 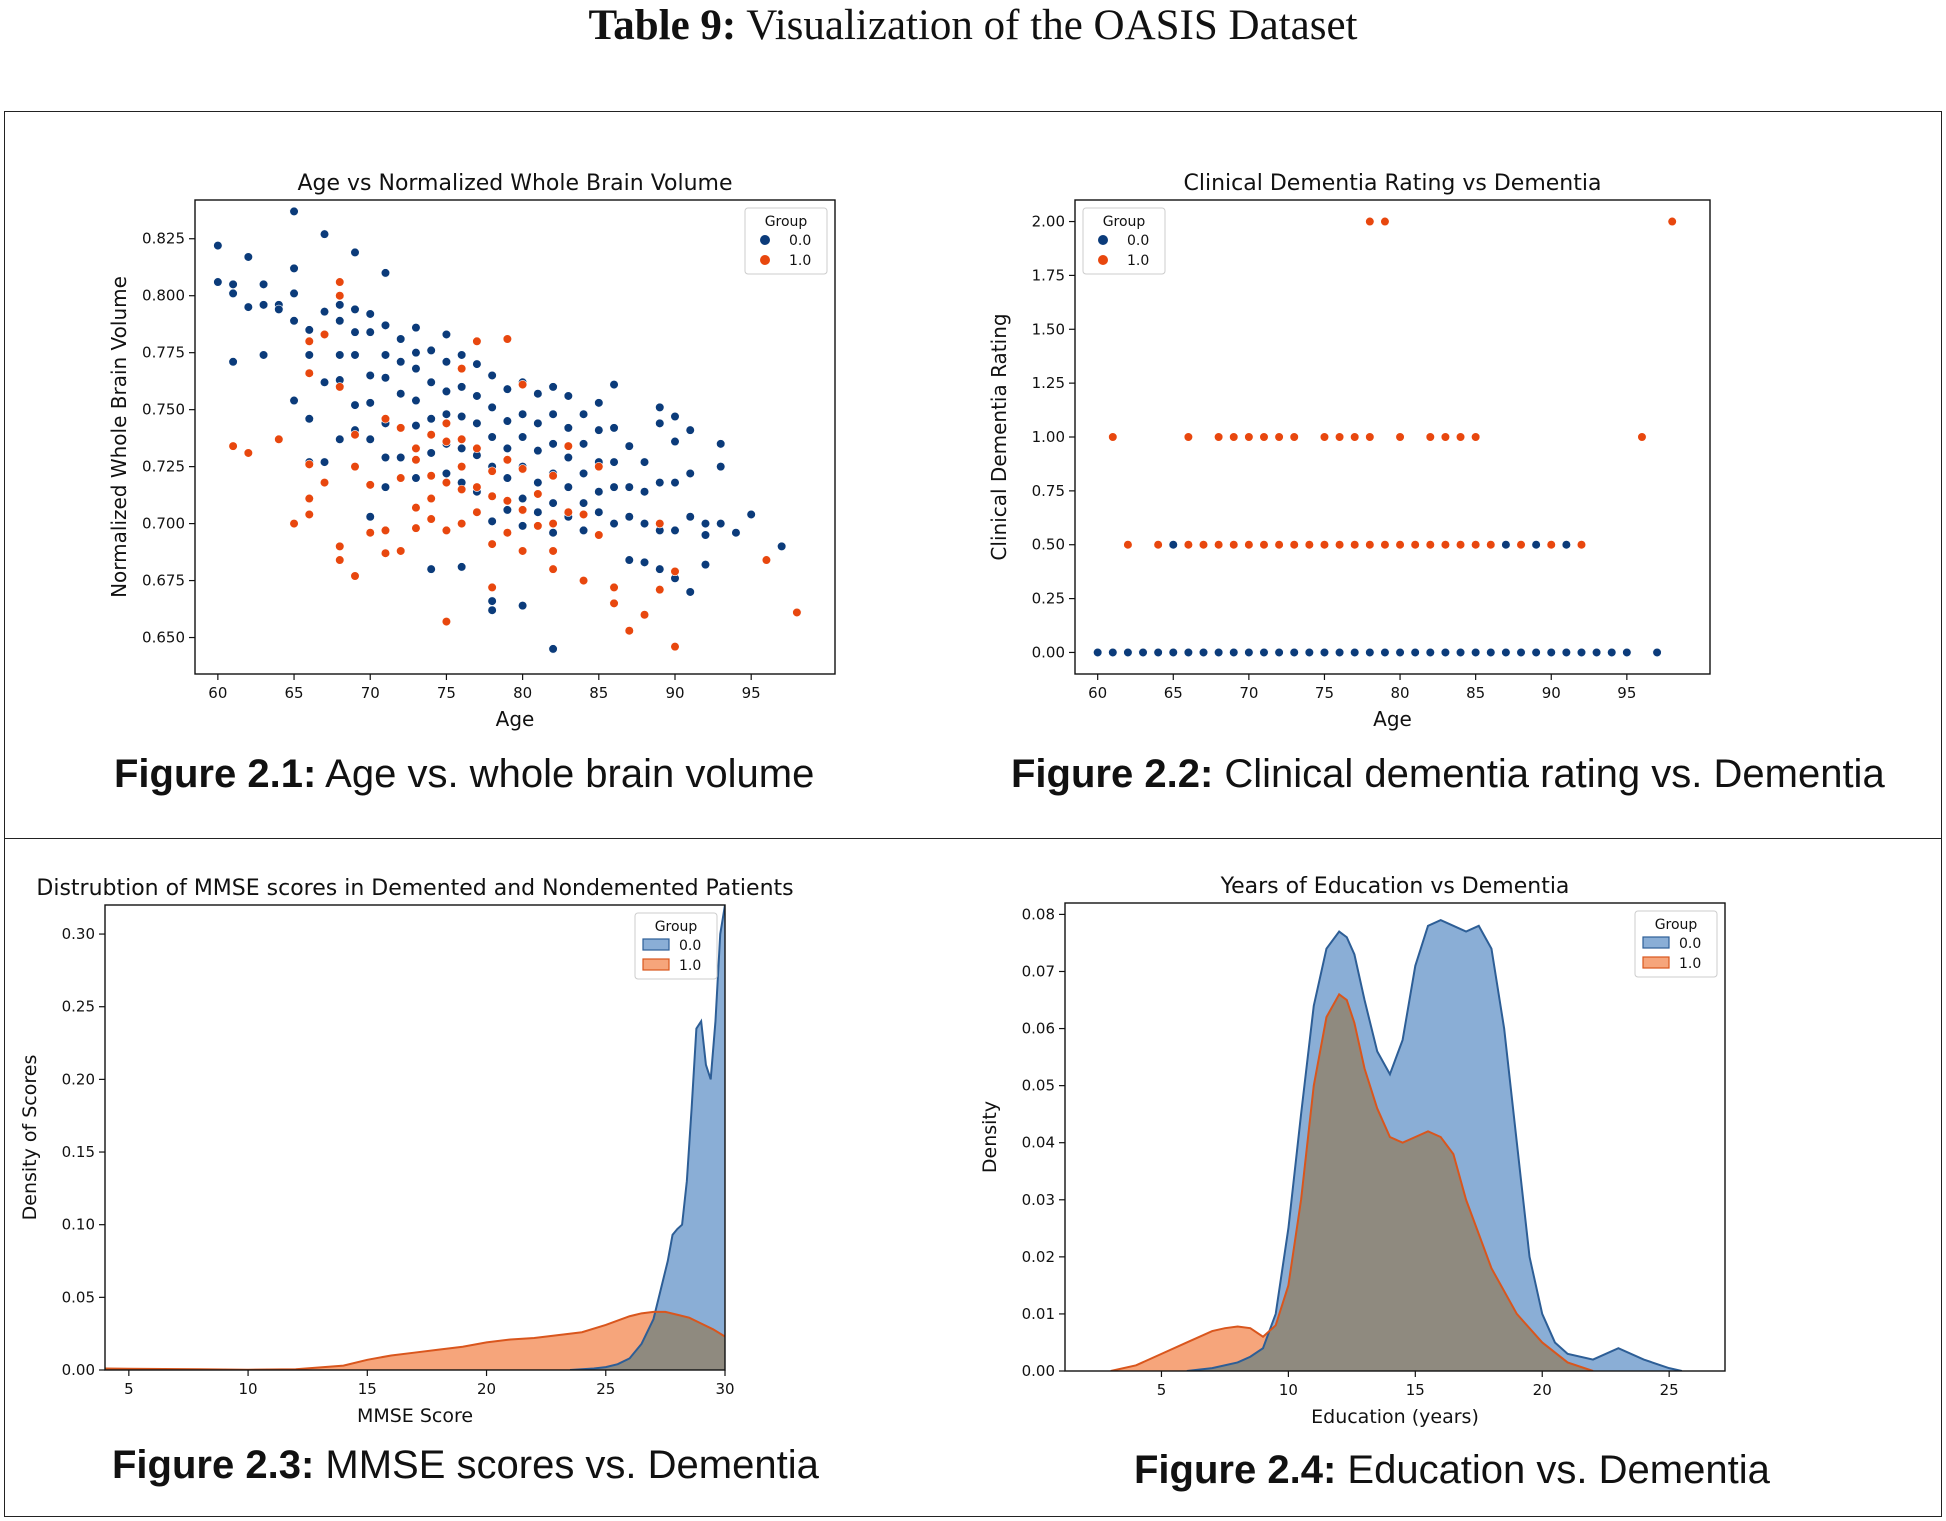 What do you see at coordinates (1052, 25) in the screenshot?
I see `table-title-text: Visualization of the OASIS Dataset` at bounding box center [1052, 25].